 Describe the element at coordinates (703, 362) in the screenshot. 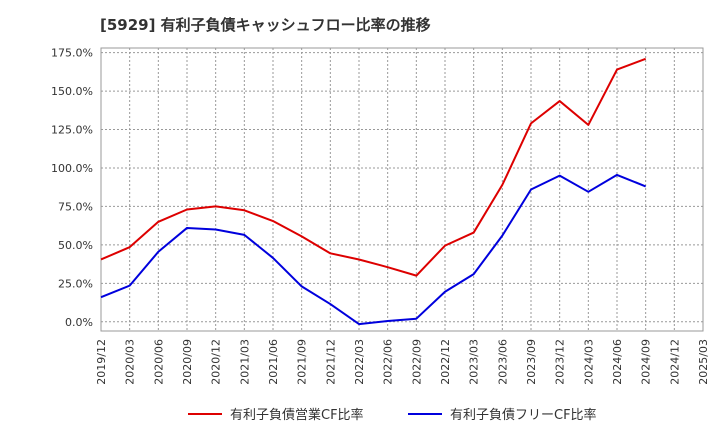

I see `x-tick-label: 2025/03` at that location.